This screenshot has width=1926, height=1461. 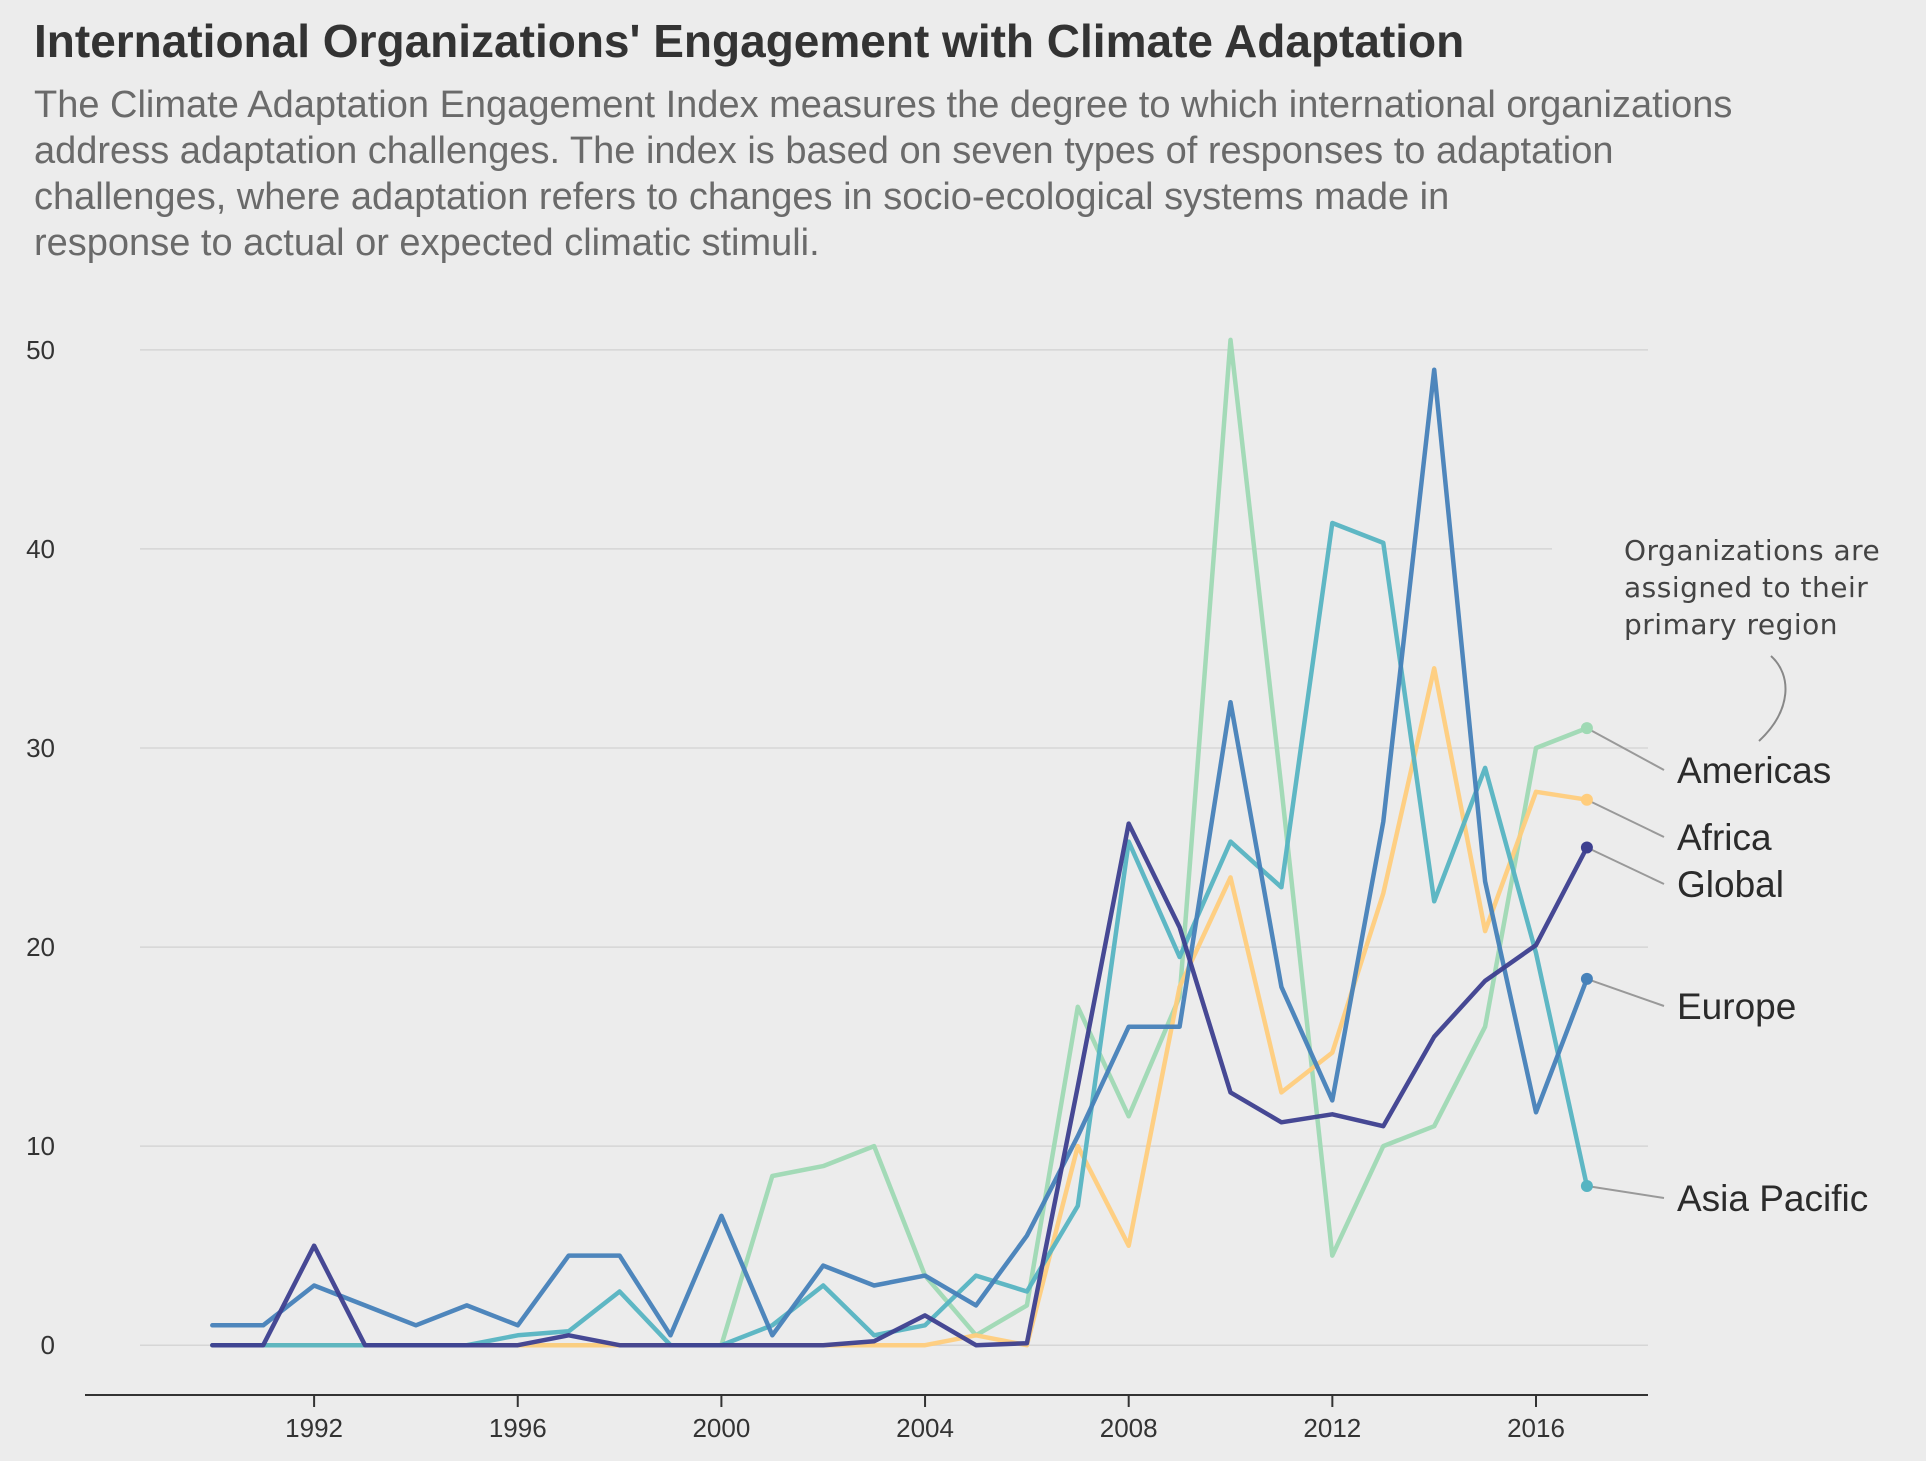 I want to click on series-label-global: Global, so click(x=1730, y=884).